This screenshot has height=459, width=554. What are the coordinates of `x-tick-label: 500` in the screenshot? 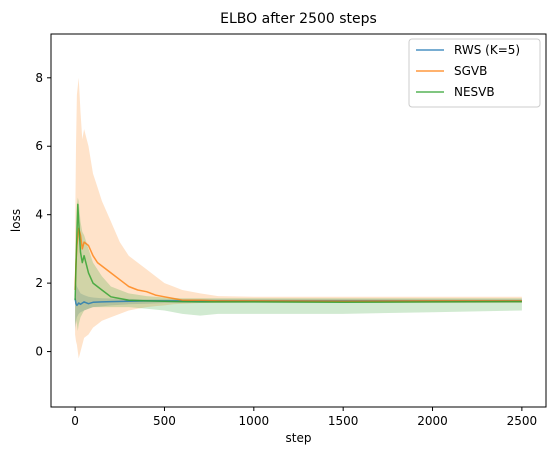 It's located at (164, 421).